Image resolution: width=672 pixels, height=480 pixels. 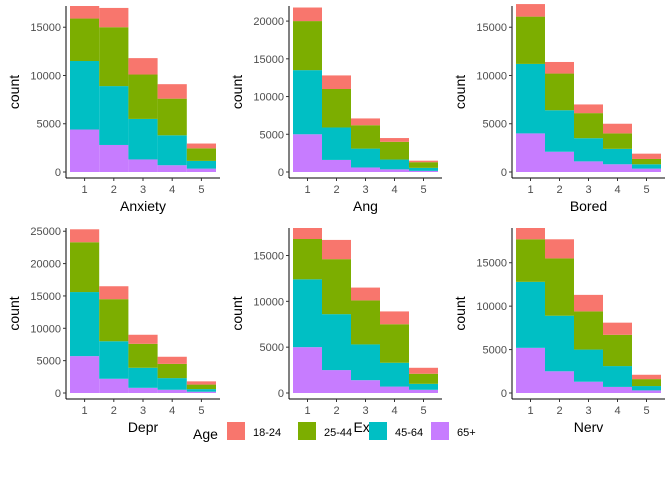 What do you see at coordinates (172, 168) in the screenshot?
I see `bar-anxiety-4-65+` at bounding box center [172, 168].